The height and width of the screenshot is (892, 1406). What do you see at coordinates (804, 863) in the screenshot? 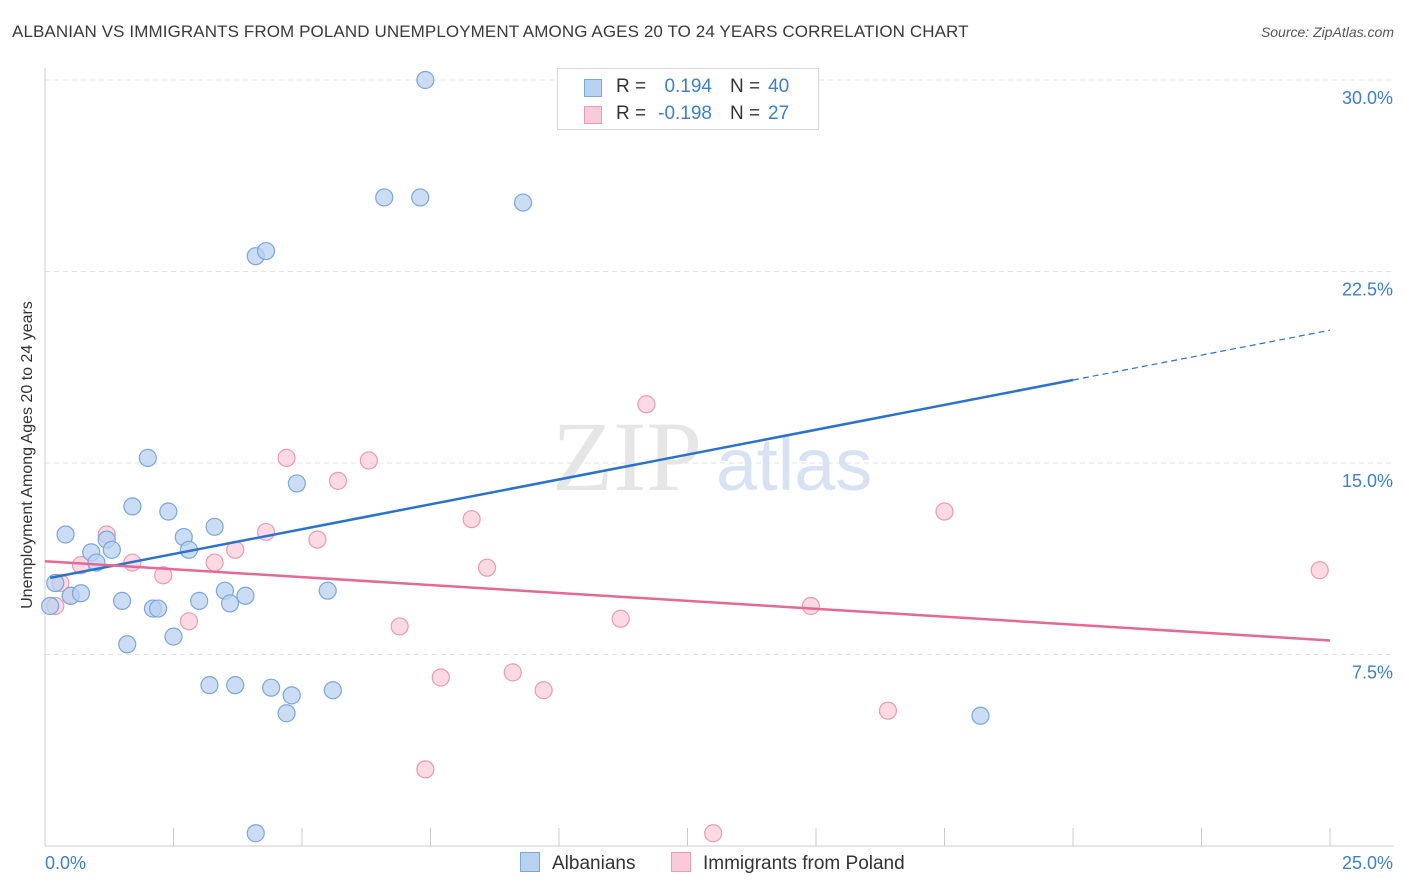
I see `legend-label-poland: Immigrants from Poland` at bounding box center [804, 863].